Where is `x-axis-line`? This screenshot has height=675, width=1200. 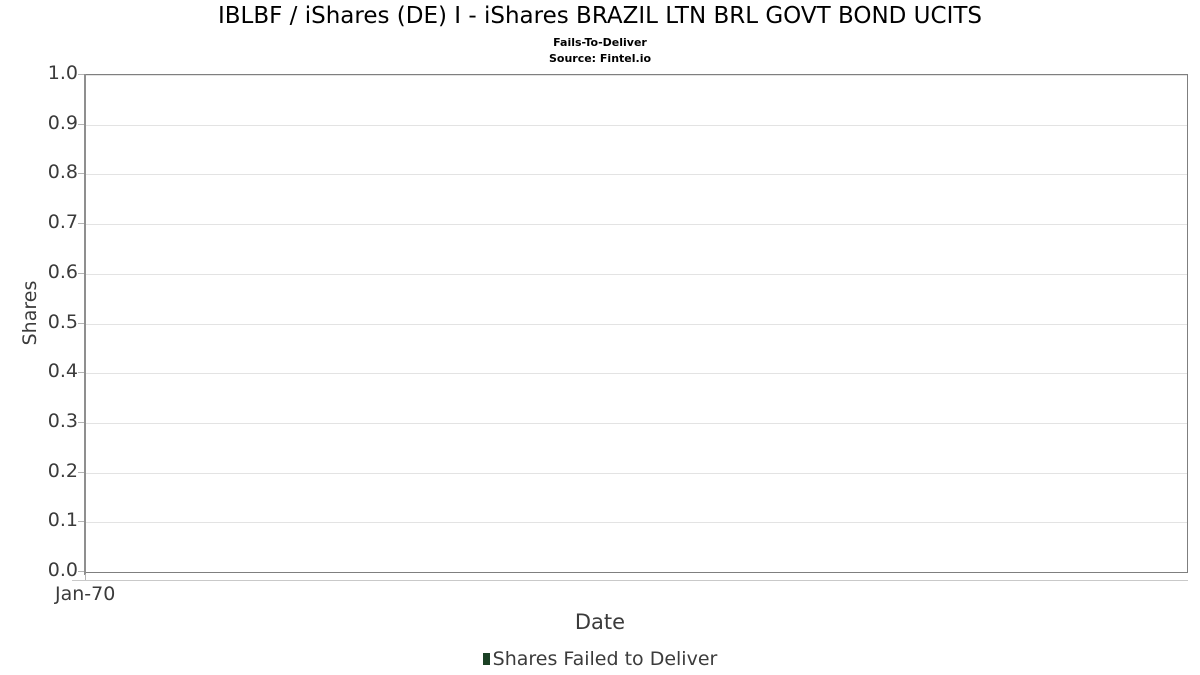 x-axis-line is located at coordinates (630, 580).